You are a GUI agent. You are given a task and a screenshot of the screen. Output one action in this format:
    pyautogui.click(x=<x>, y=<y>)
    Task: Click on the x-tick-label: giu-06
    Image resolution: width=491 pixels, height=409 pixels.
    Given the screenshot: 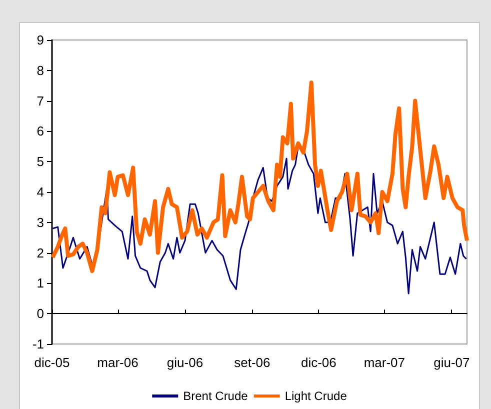 What is the action you would take?
    pyautogui.click(x=185, y=362)
    